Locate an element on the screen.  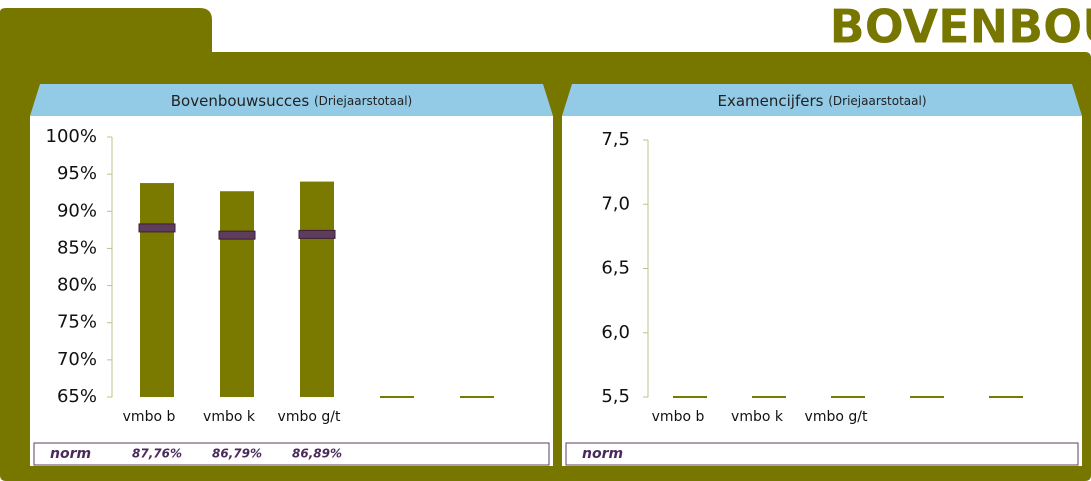
norm-value: 86,79% is located at coordinates (237, 454).